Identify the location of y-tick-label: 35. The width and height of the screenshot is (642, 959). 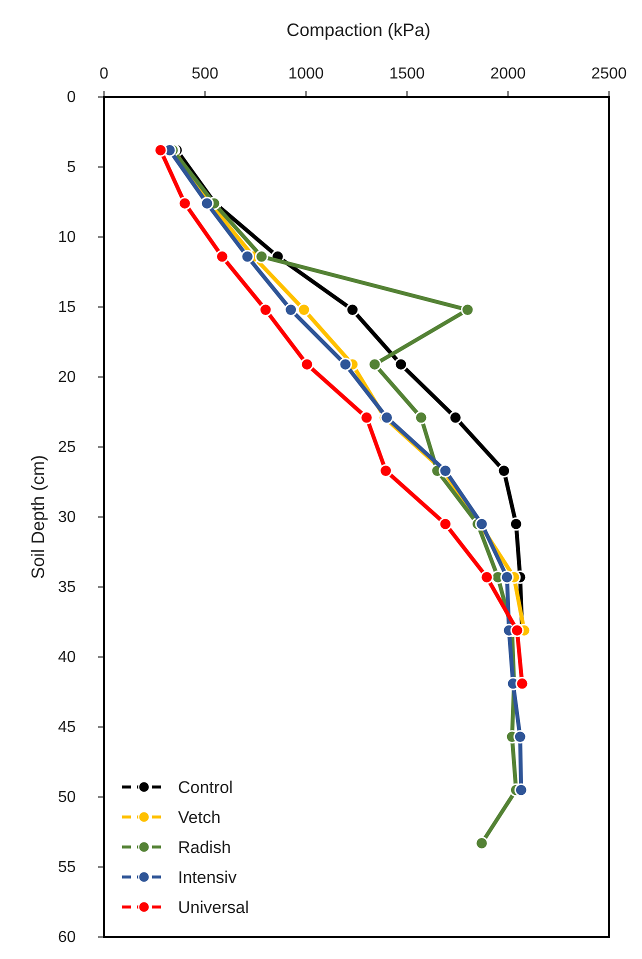
(67, 587).